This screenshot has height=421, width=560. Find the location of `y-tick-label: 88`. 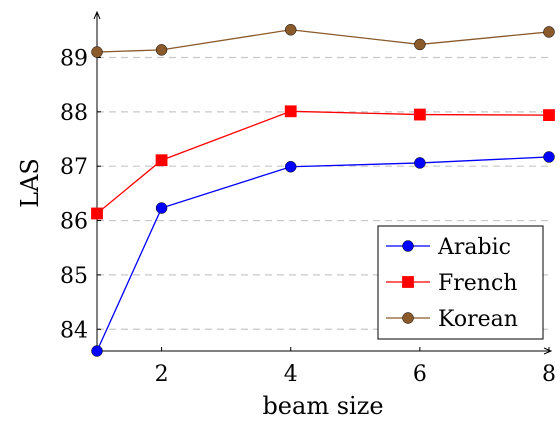

y-tick-label: 88 is located at coordinates (74, 113).